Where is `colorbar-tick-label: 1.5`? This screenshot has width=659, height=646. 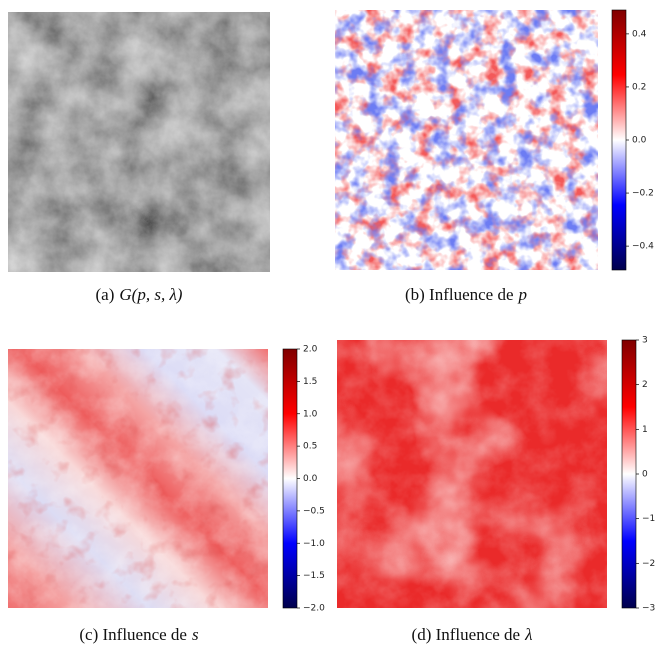 colorbar-tick-label: 1.5 is located at coordinates (310, 382).